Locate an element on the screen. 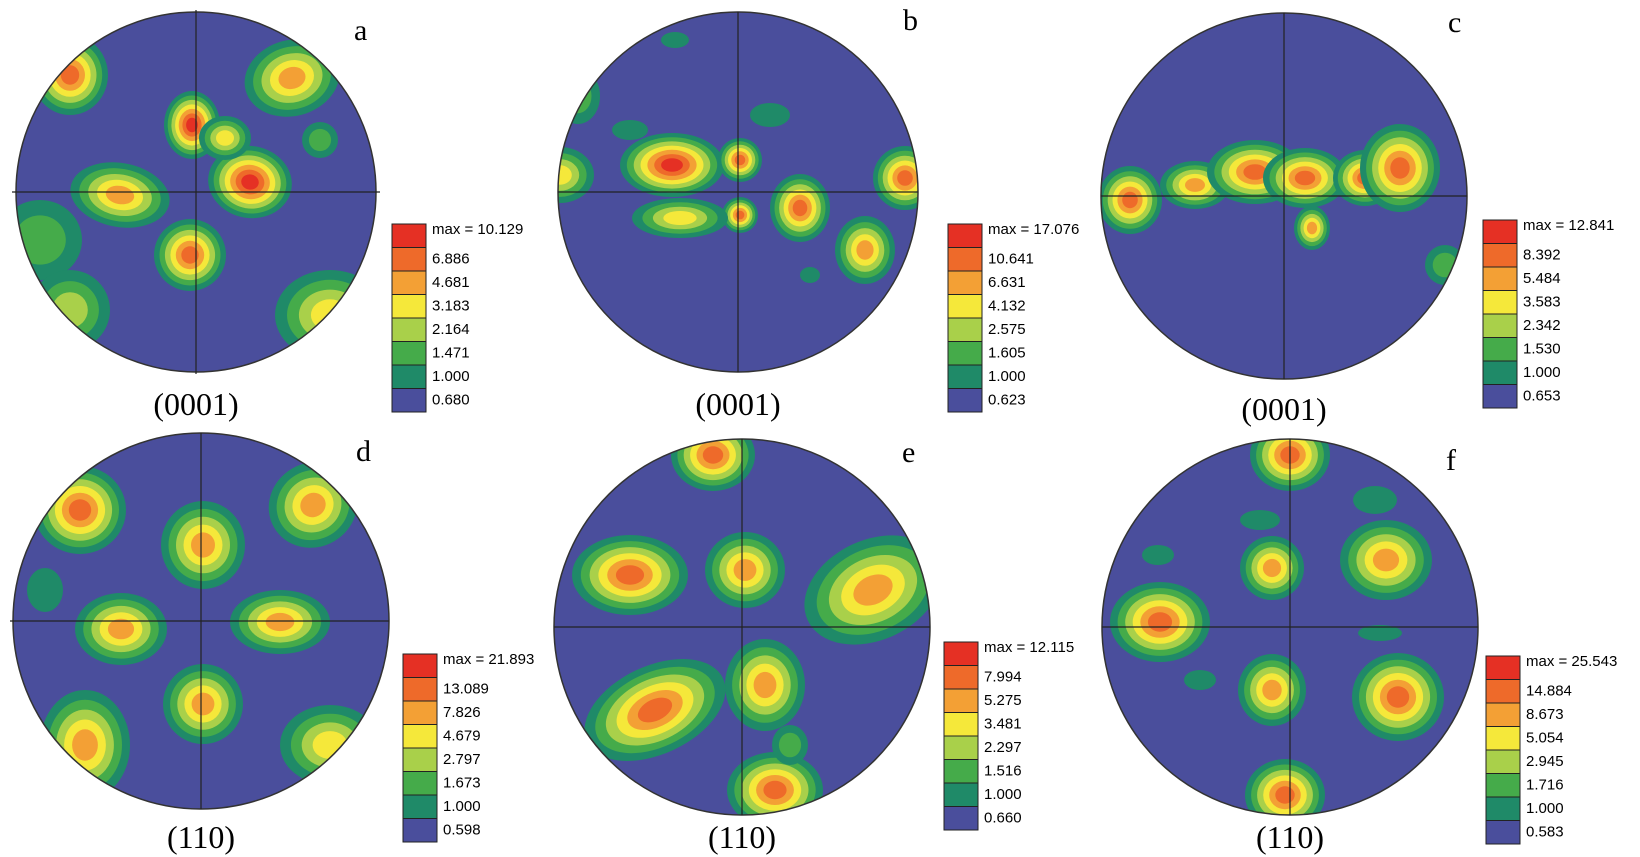 The height and width of the screenshot is (857, 1640). legend-level-label: 1.516 is located at coordinates (1003, 771).